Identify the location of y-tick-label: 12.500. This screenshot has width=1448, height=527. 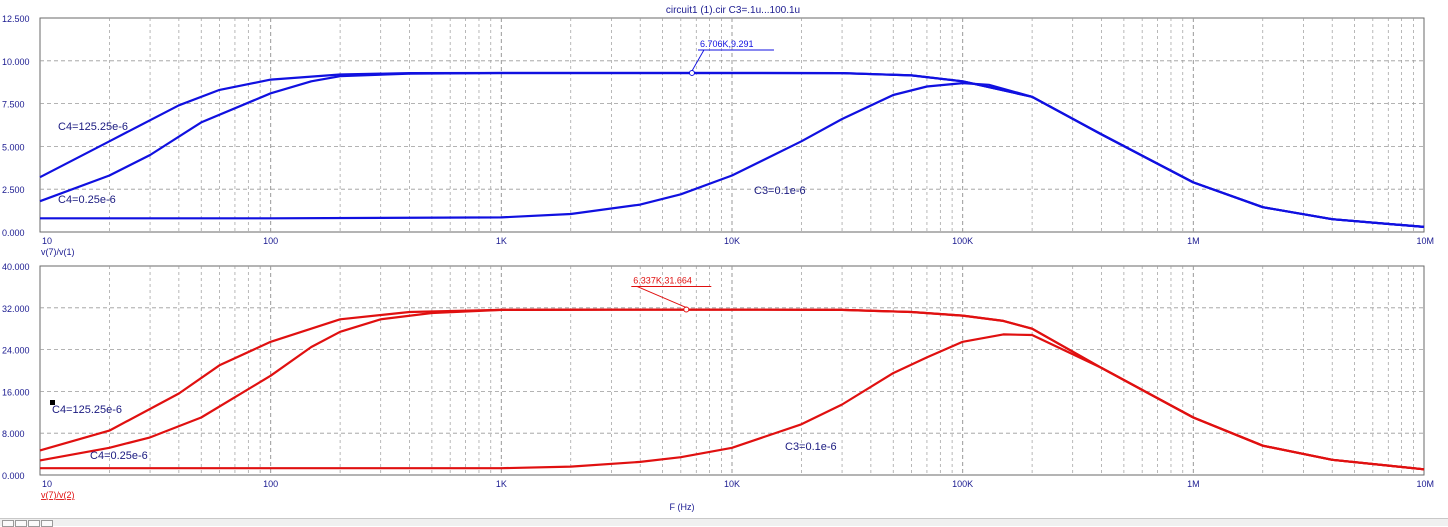
(16, 19).